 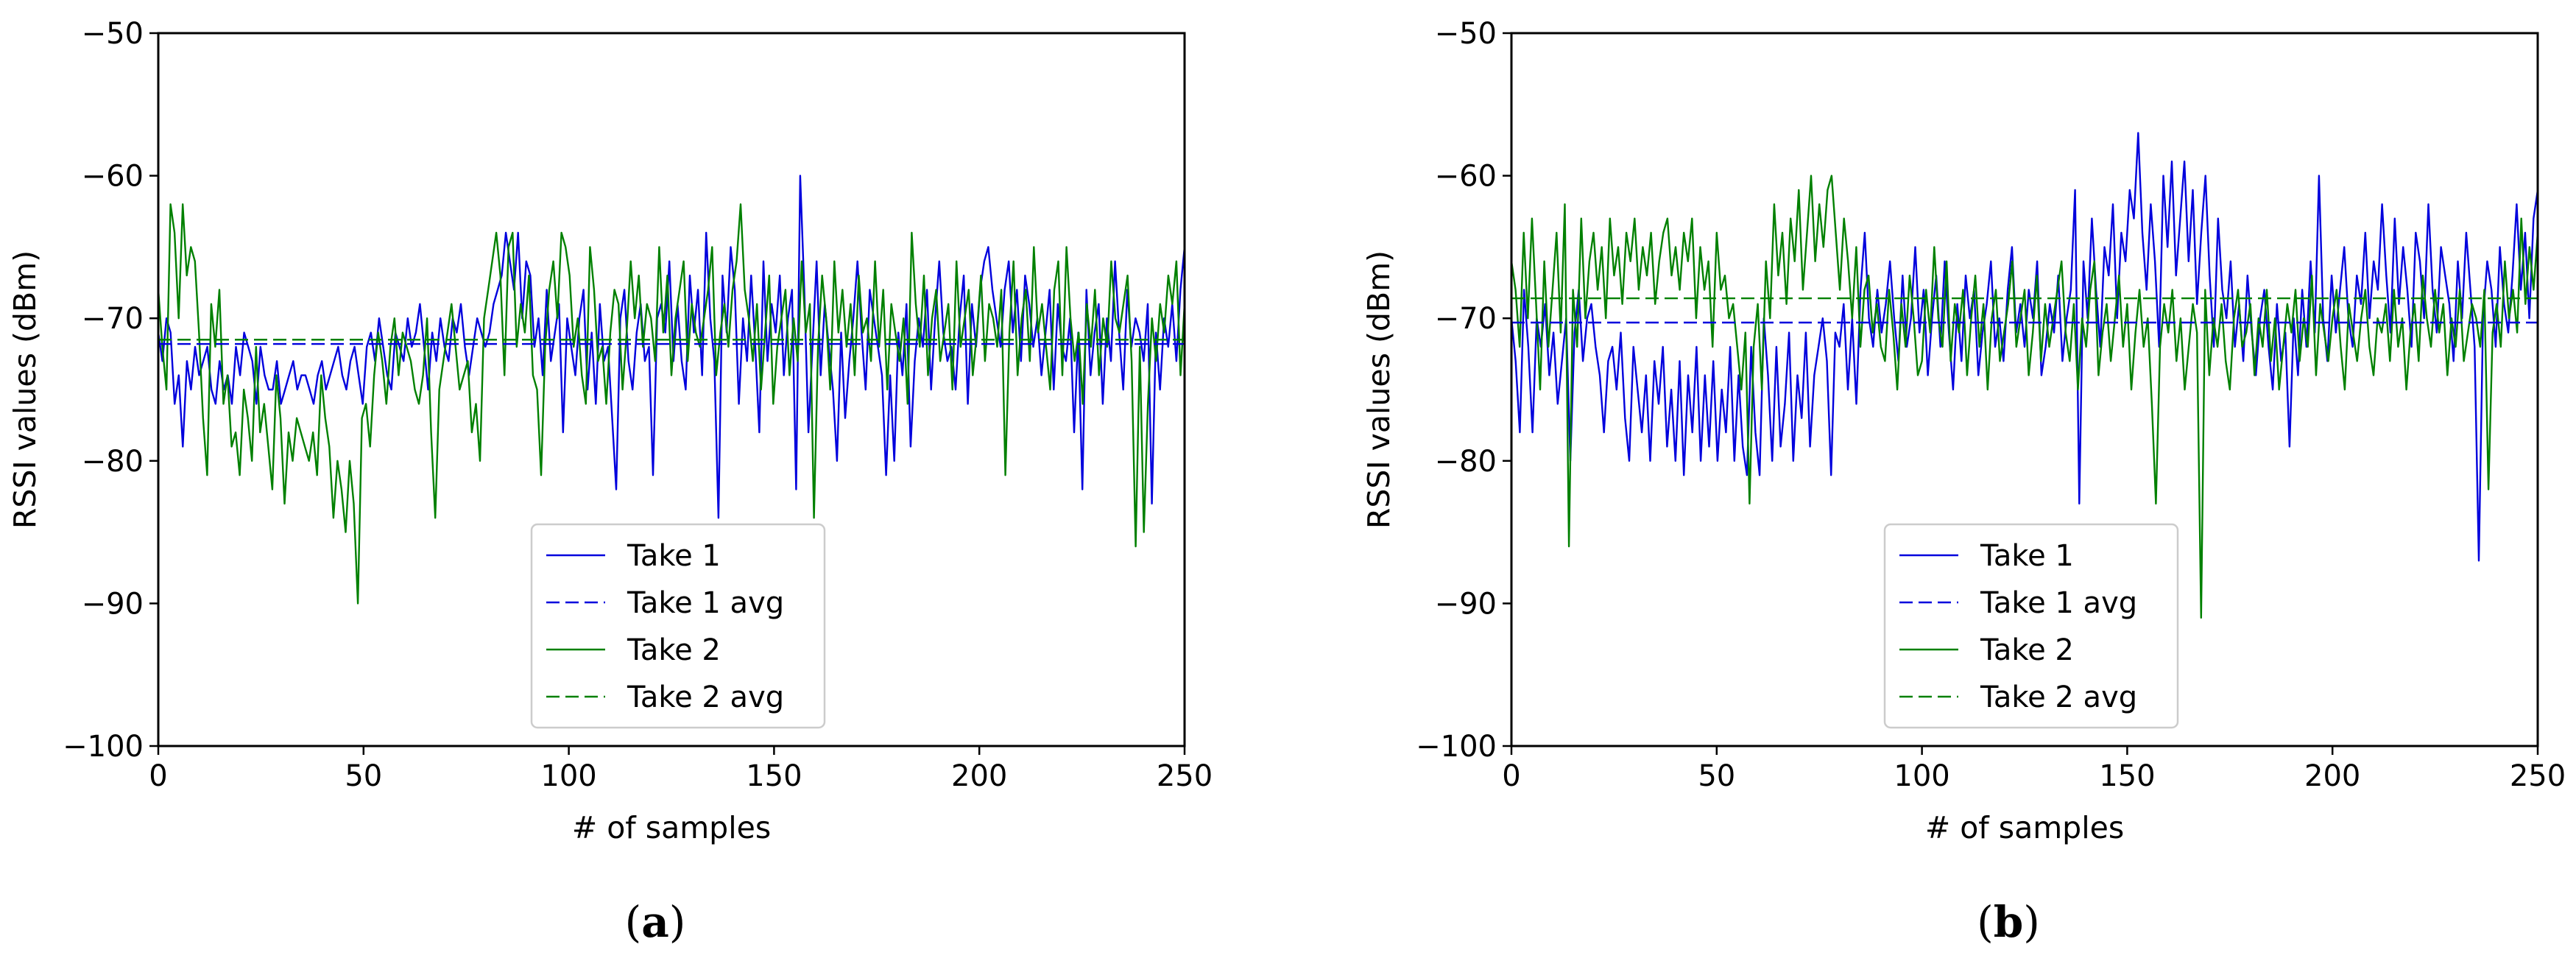 What do you see at coordinates (655, 922) in the screenshot?
I see `panel-label-a: (a)` at bounding box center [655, 922].